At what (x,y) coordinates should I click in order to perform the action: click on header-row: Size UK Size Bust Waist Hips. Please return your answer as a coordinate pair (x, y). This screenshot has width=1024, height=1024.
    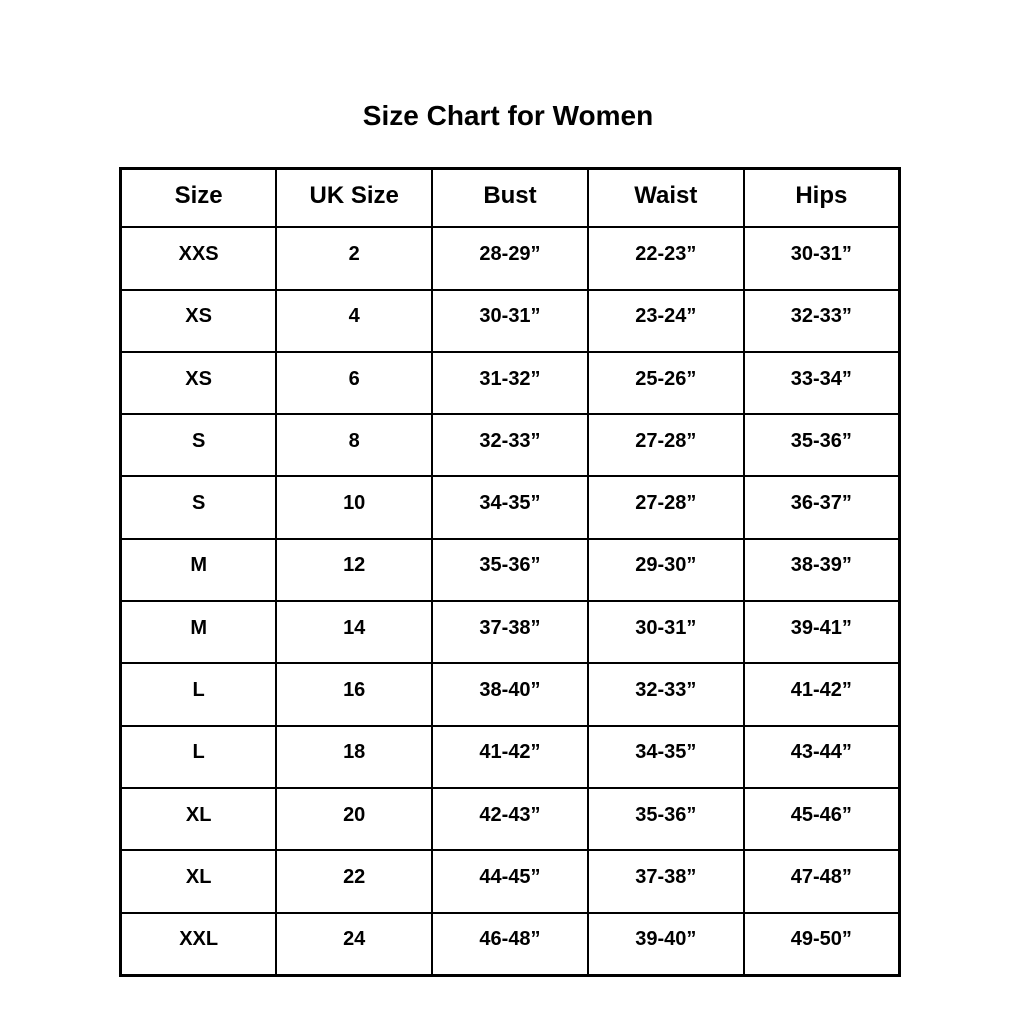
    Looking at the image, I should click on (510, 198).